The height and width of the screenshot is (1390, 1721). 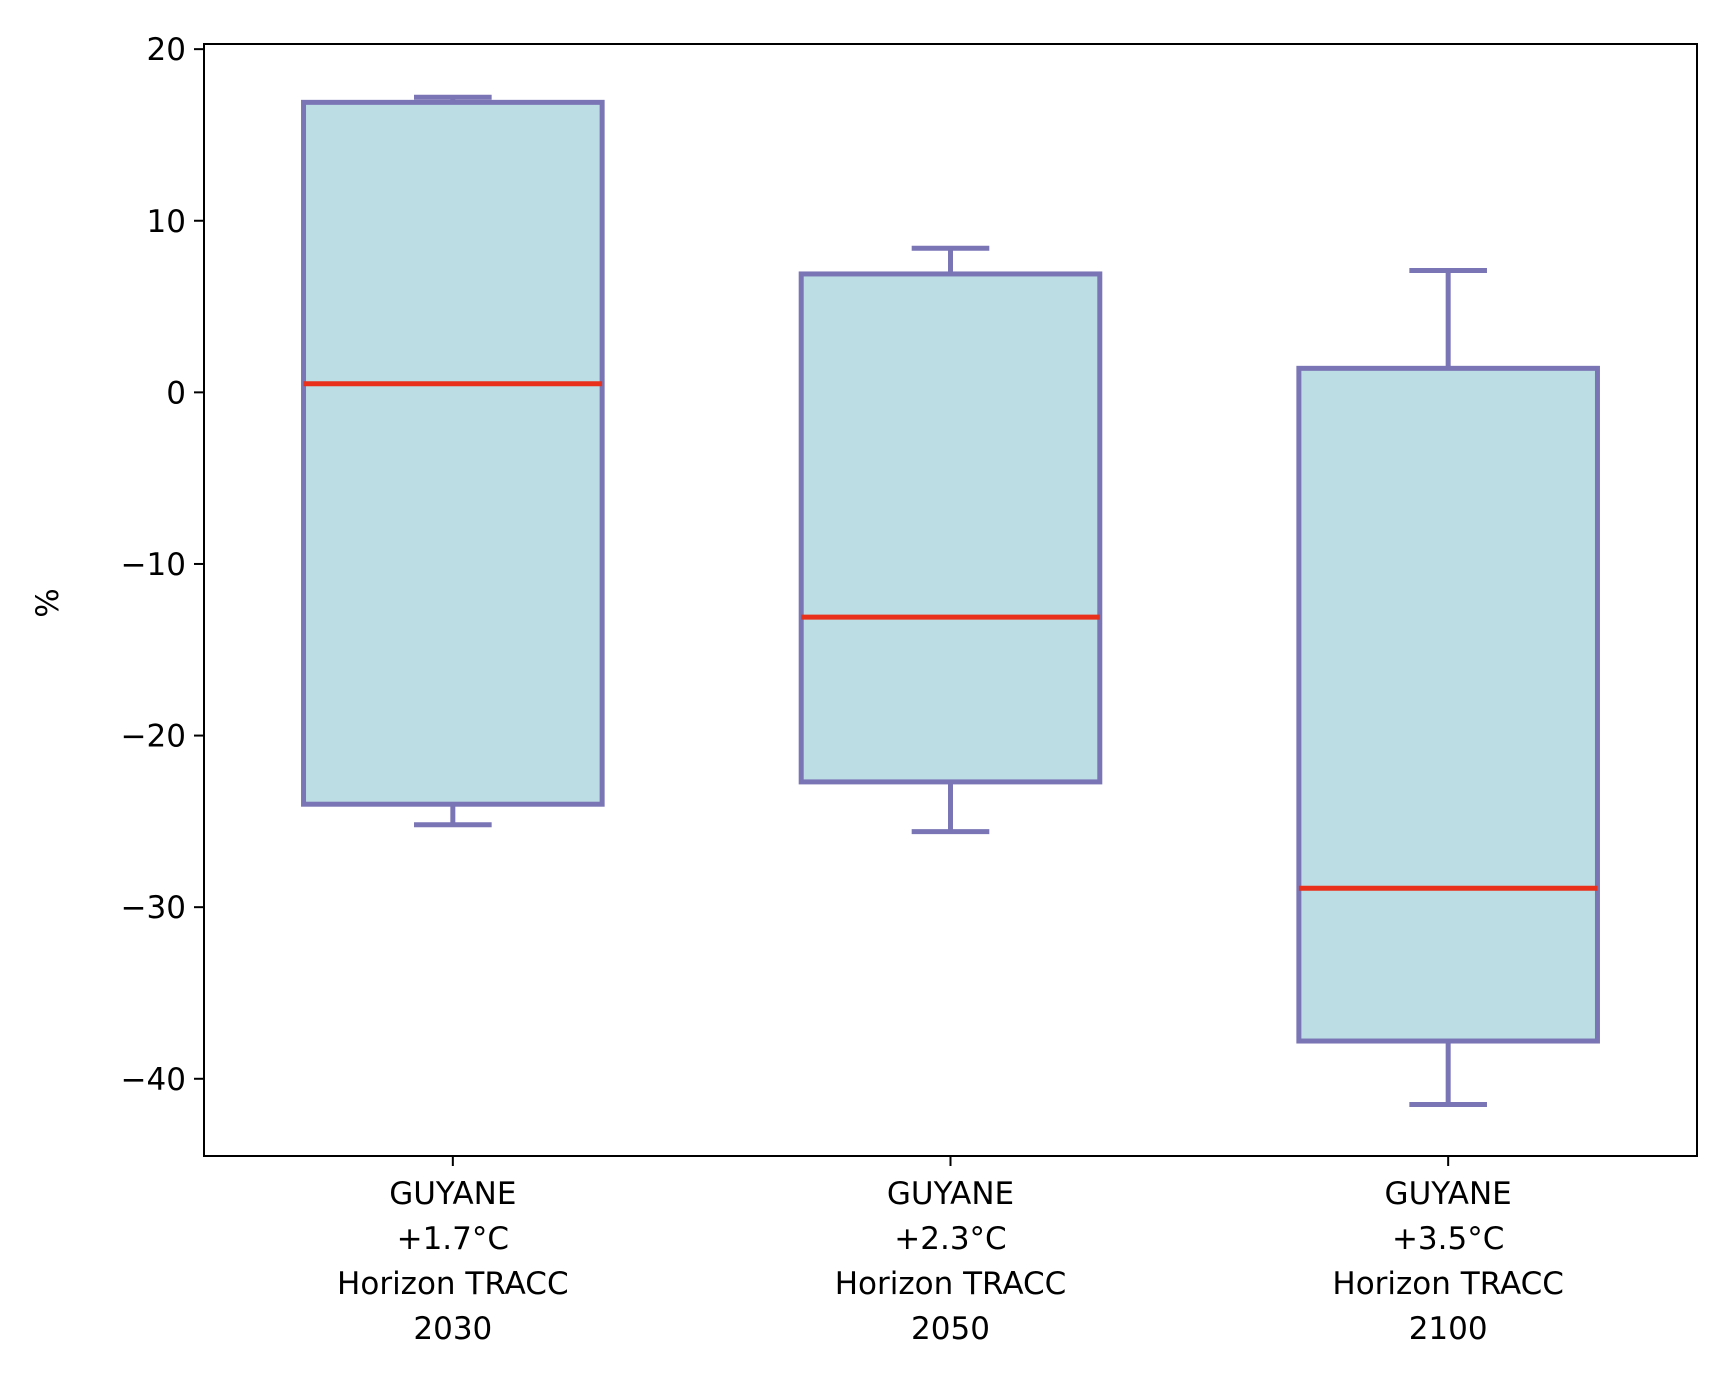 I want to click on x-tick-label-line: +3.5°C, so click(x=1448, y=1239).